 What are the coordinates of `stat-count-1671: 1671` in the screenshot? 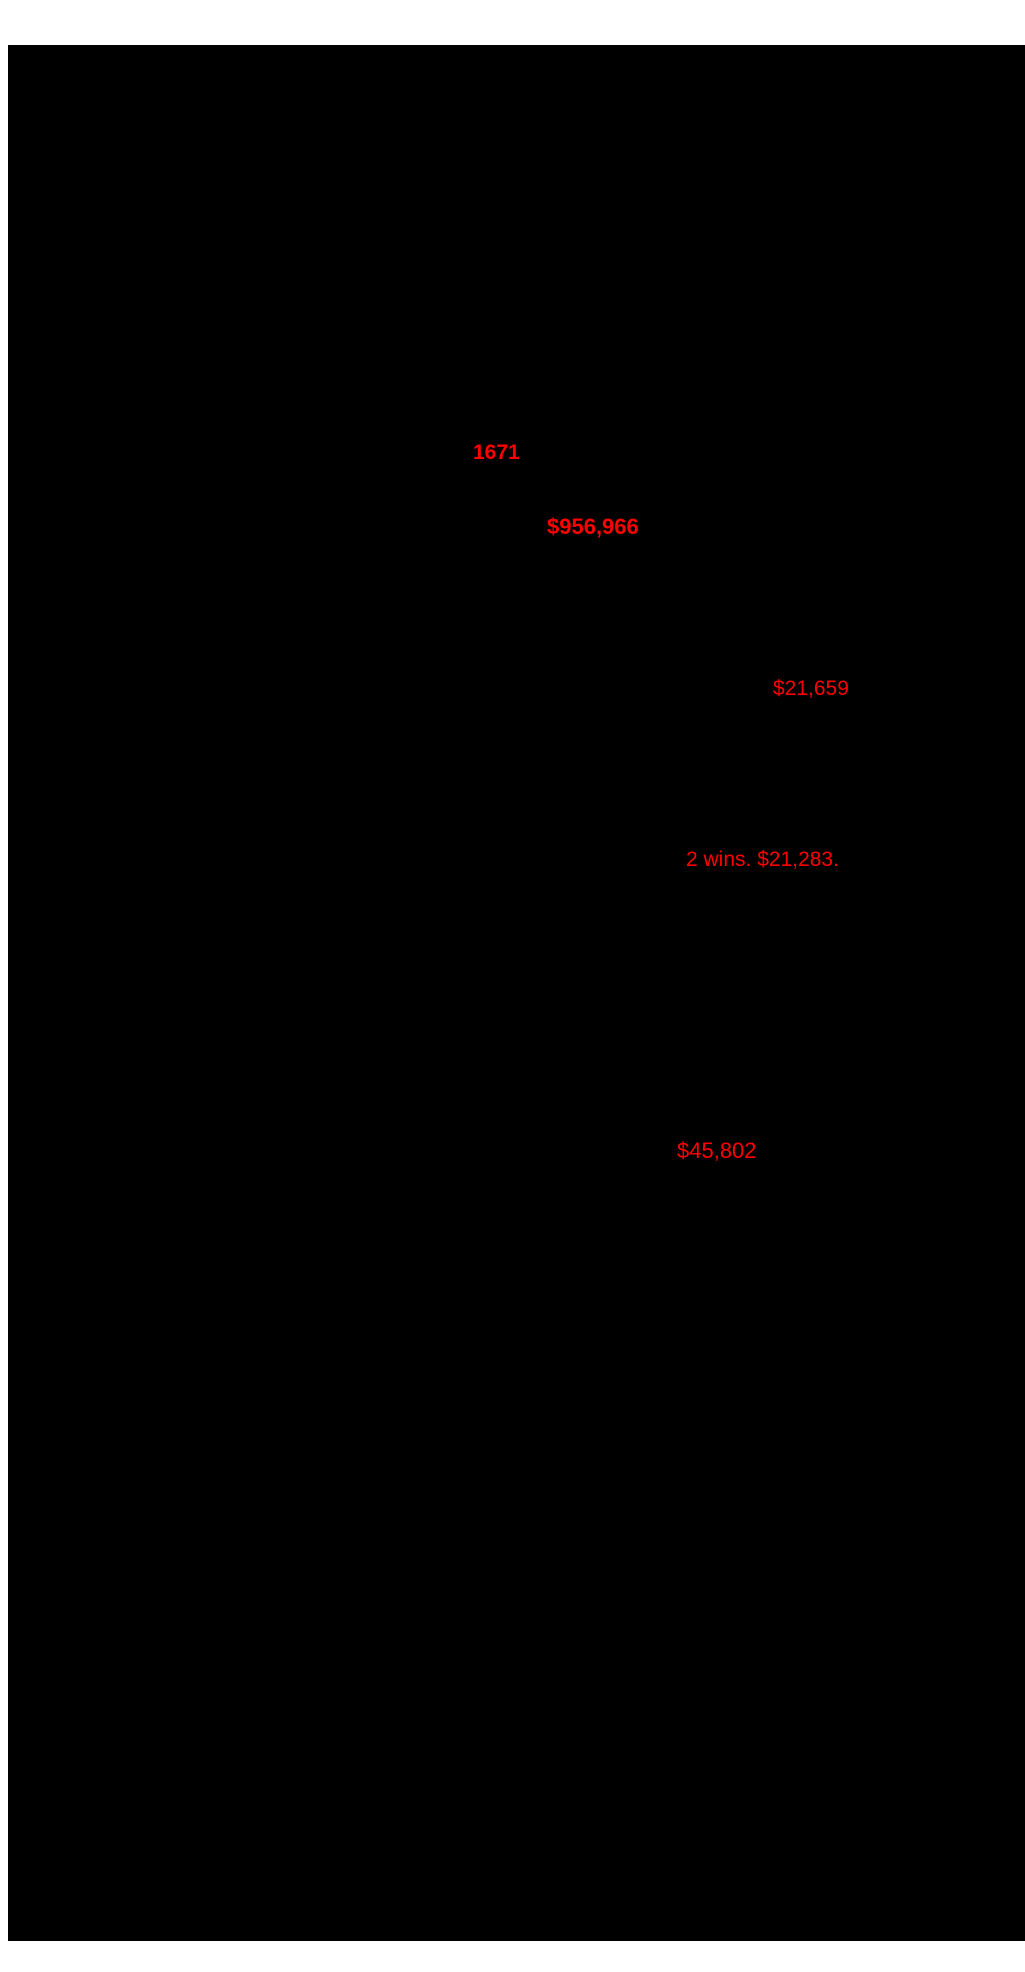 It's located at (496, 452).